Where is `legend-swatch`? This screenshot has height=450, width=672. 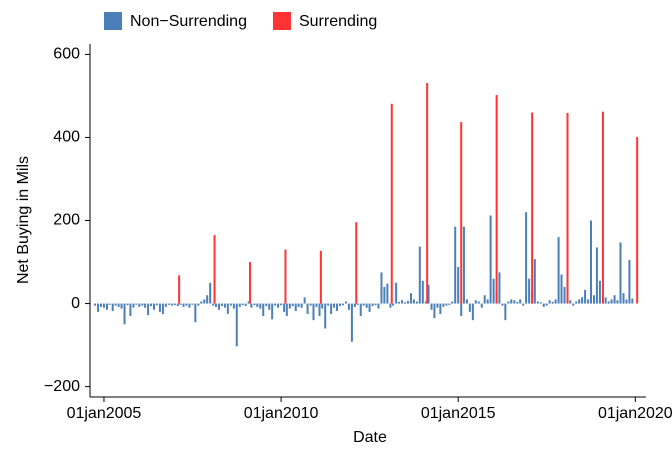
legend-swatch is located at coordinates (281, 21).